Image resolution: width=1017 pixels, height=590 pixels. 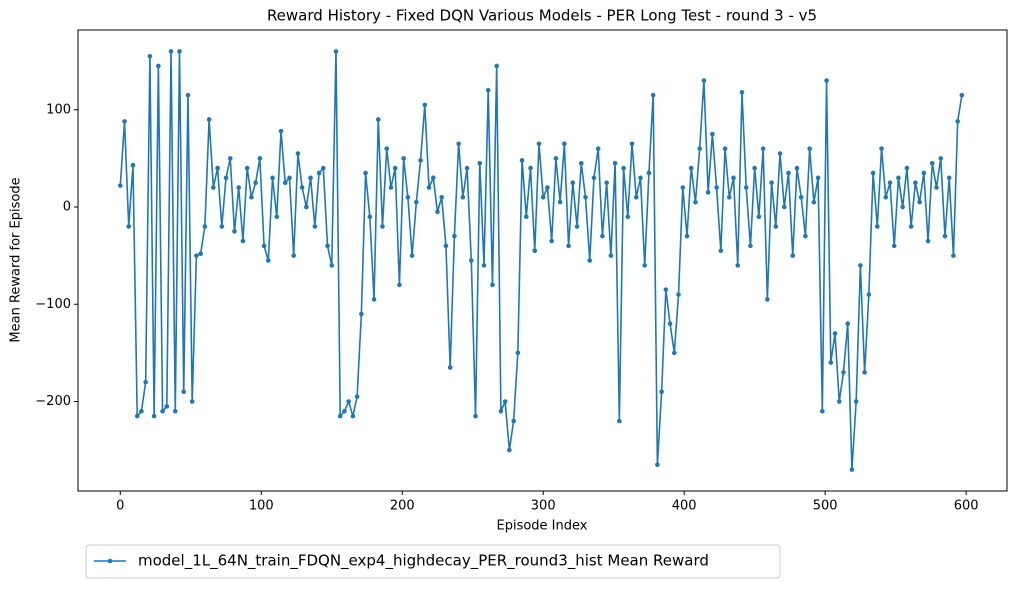 What do you see at coordinates (120, 506) in the screenshot?
I see `x-tick-label: 0` at bounding box center [120, 506].